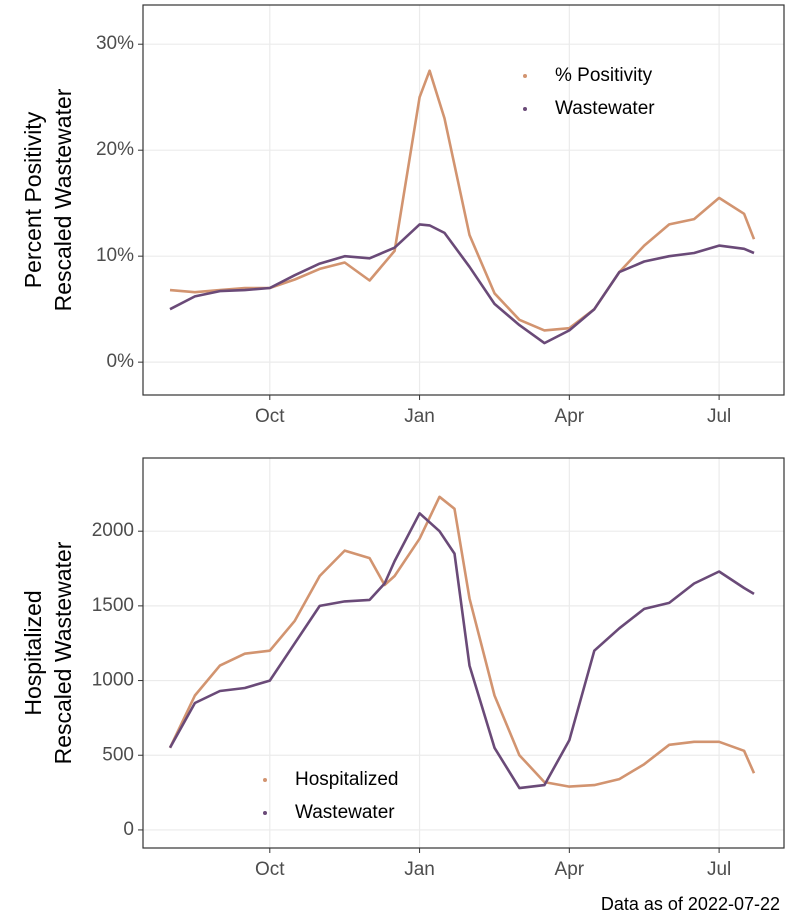 Image resolution: width=785 pixels, height=918 pixels. I want to click on y-axis-label: Percent Positivity, so click(33, 199).